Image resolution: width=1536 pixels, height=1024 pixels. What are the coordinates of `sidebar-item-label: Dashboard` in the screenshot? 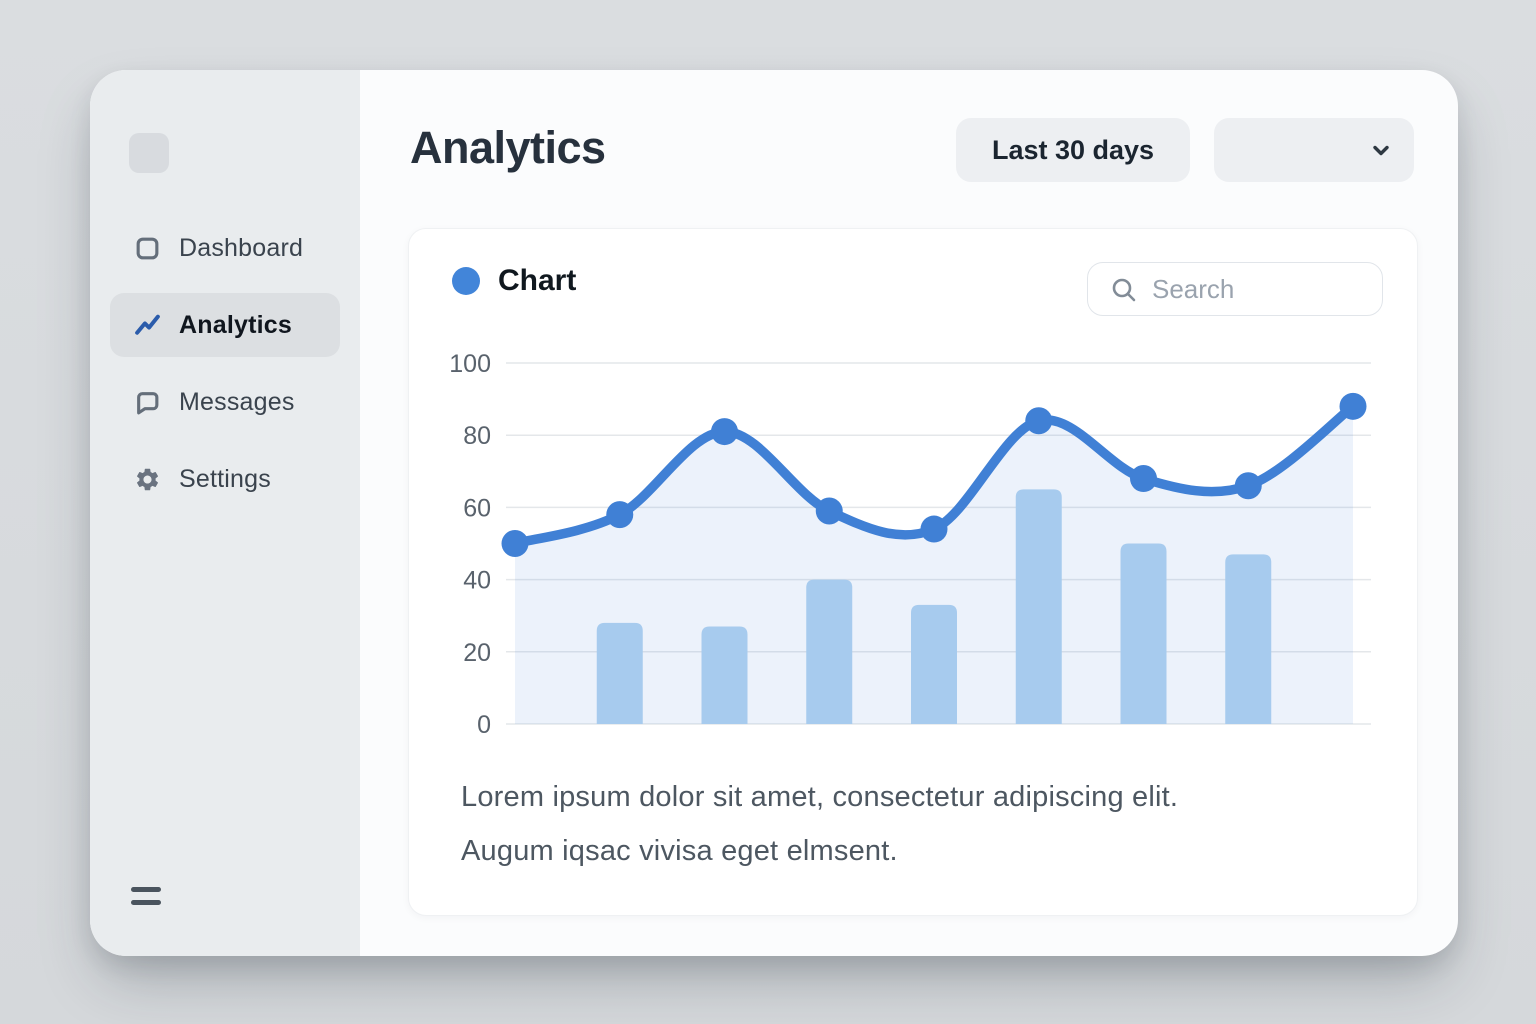 It's located at (241, 247).